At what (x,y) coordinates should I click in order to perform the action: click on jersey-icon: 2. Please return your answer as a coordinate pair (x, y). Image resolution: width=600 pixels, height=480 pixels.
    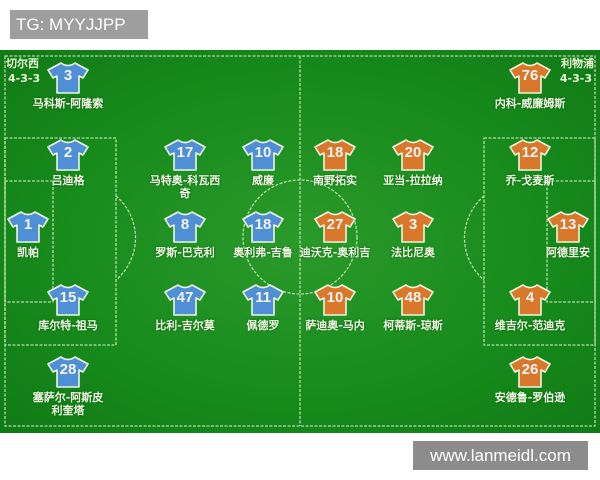
    Looking at the image, I should click on (68, 155).